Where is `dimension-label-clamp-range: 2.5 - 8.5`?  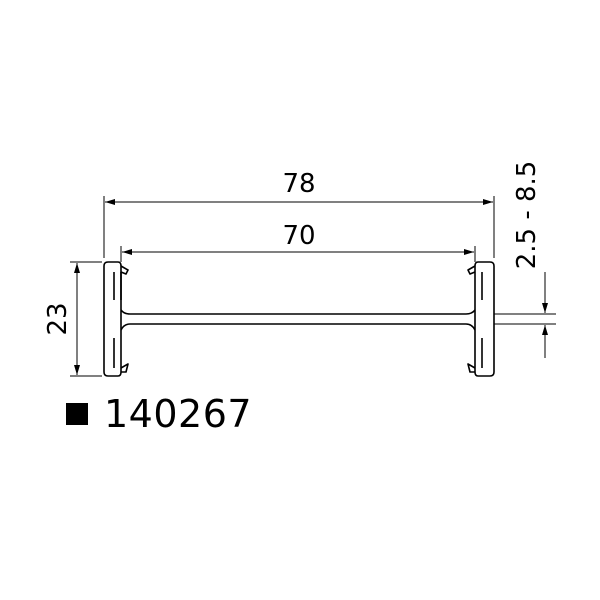
dimension-label-clamp-range: 2.5 - 8.5 is located at coordinates (527, 215).